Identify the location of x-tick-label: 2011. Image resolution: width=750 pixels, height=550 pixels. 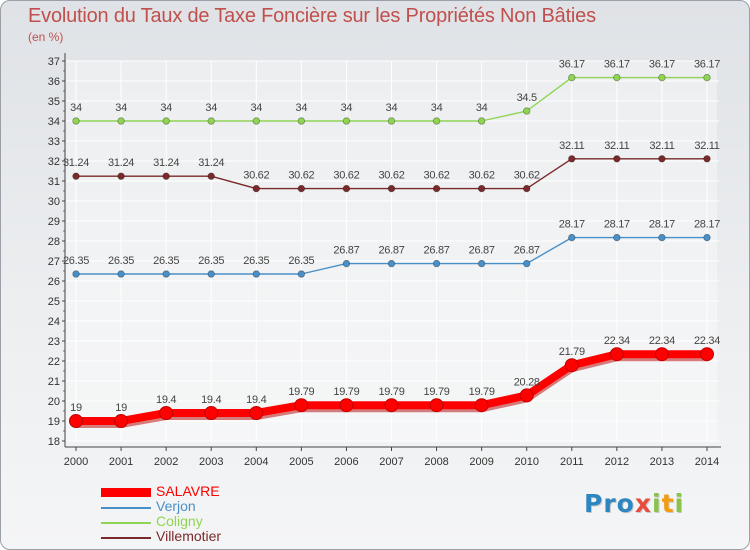
(572, 462).